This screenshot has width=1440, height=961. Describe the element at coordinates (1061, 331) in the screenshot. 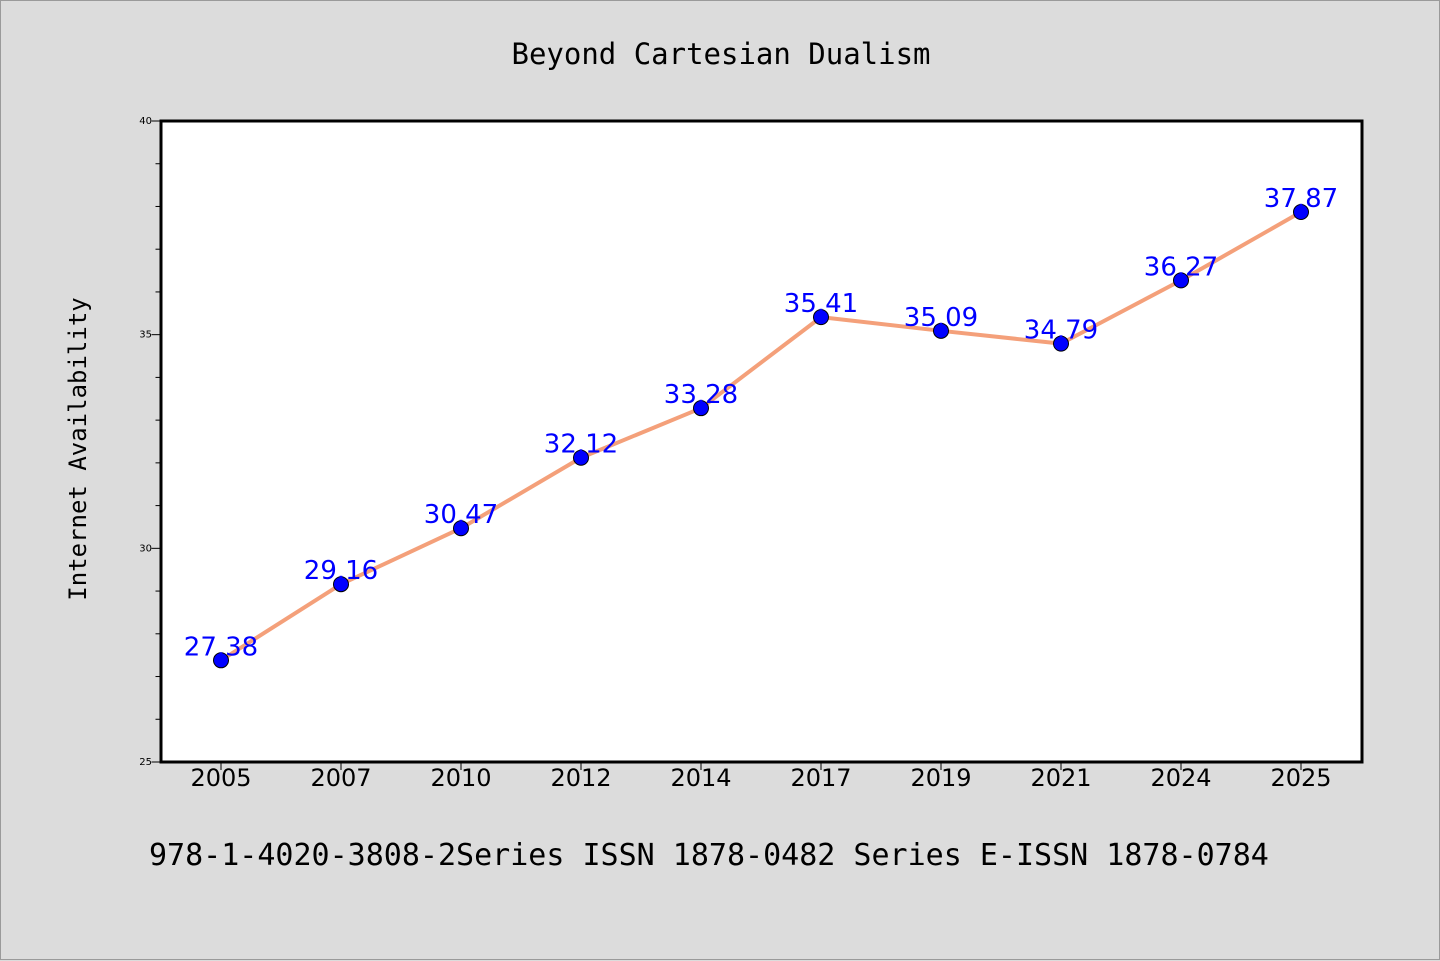

I see `data-label: 34.79` at that location.